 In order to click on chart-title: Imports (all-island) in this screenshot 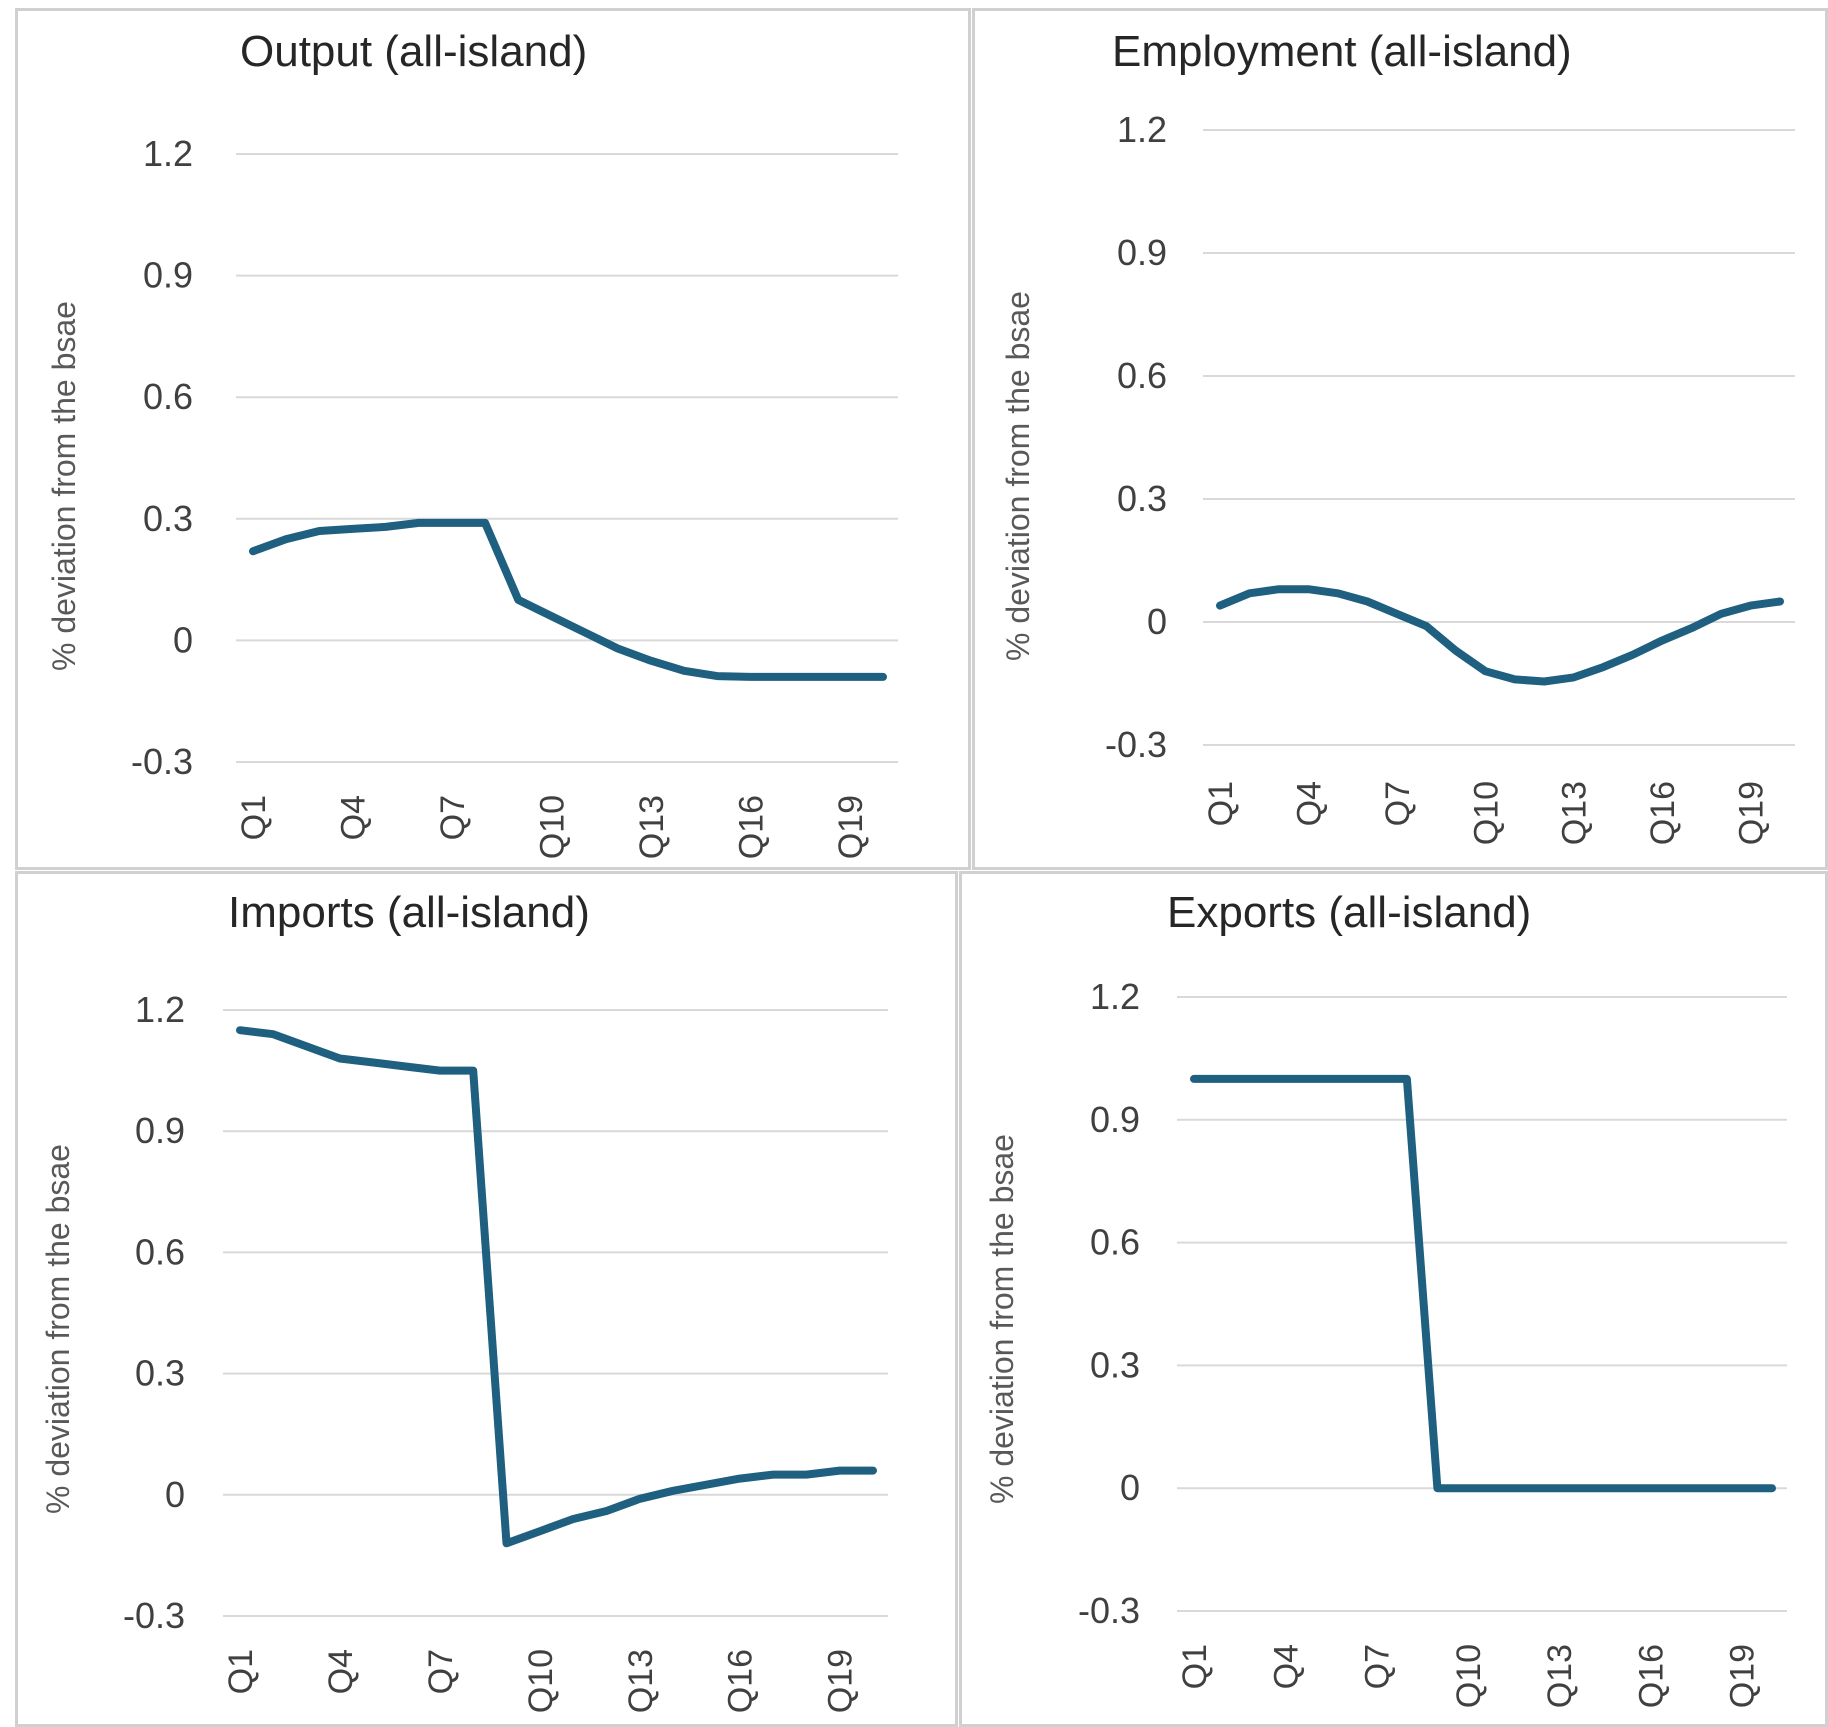, I will do `click(409, 912)`.